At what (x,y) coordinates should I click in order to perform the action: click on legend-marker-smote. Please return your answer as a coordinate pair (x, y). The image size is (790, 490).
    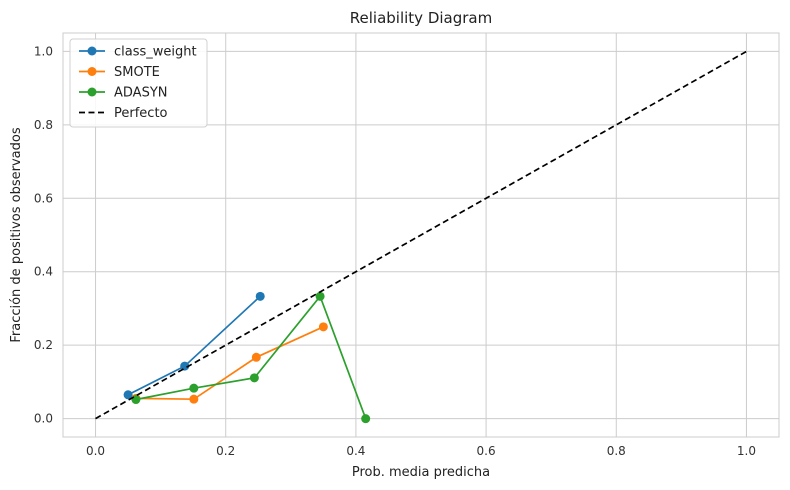
    Looking at the image, I should click on (92, 71).